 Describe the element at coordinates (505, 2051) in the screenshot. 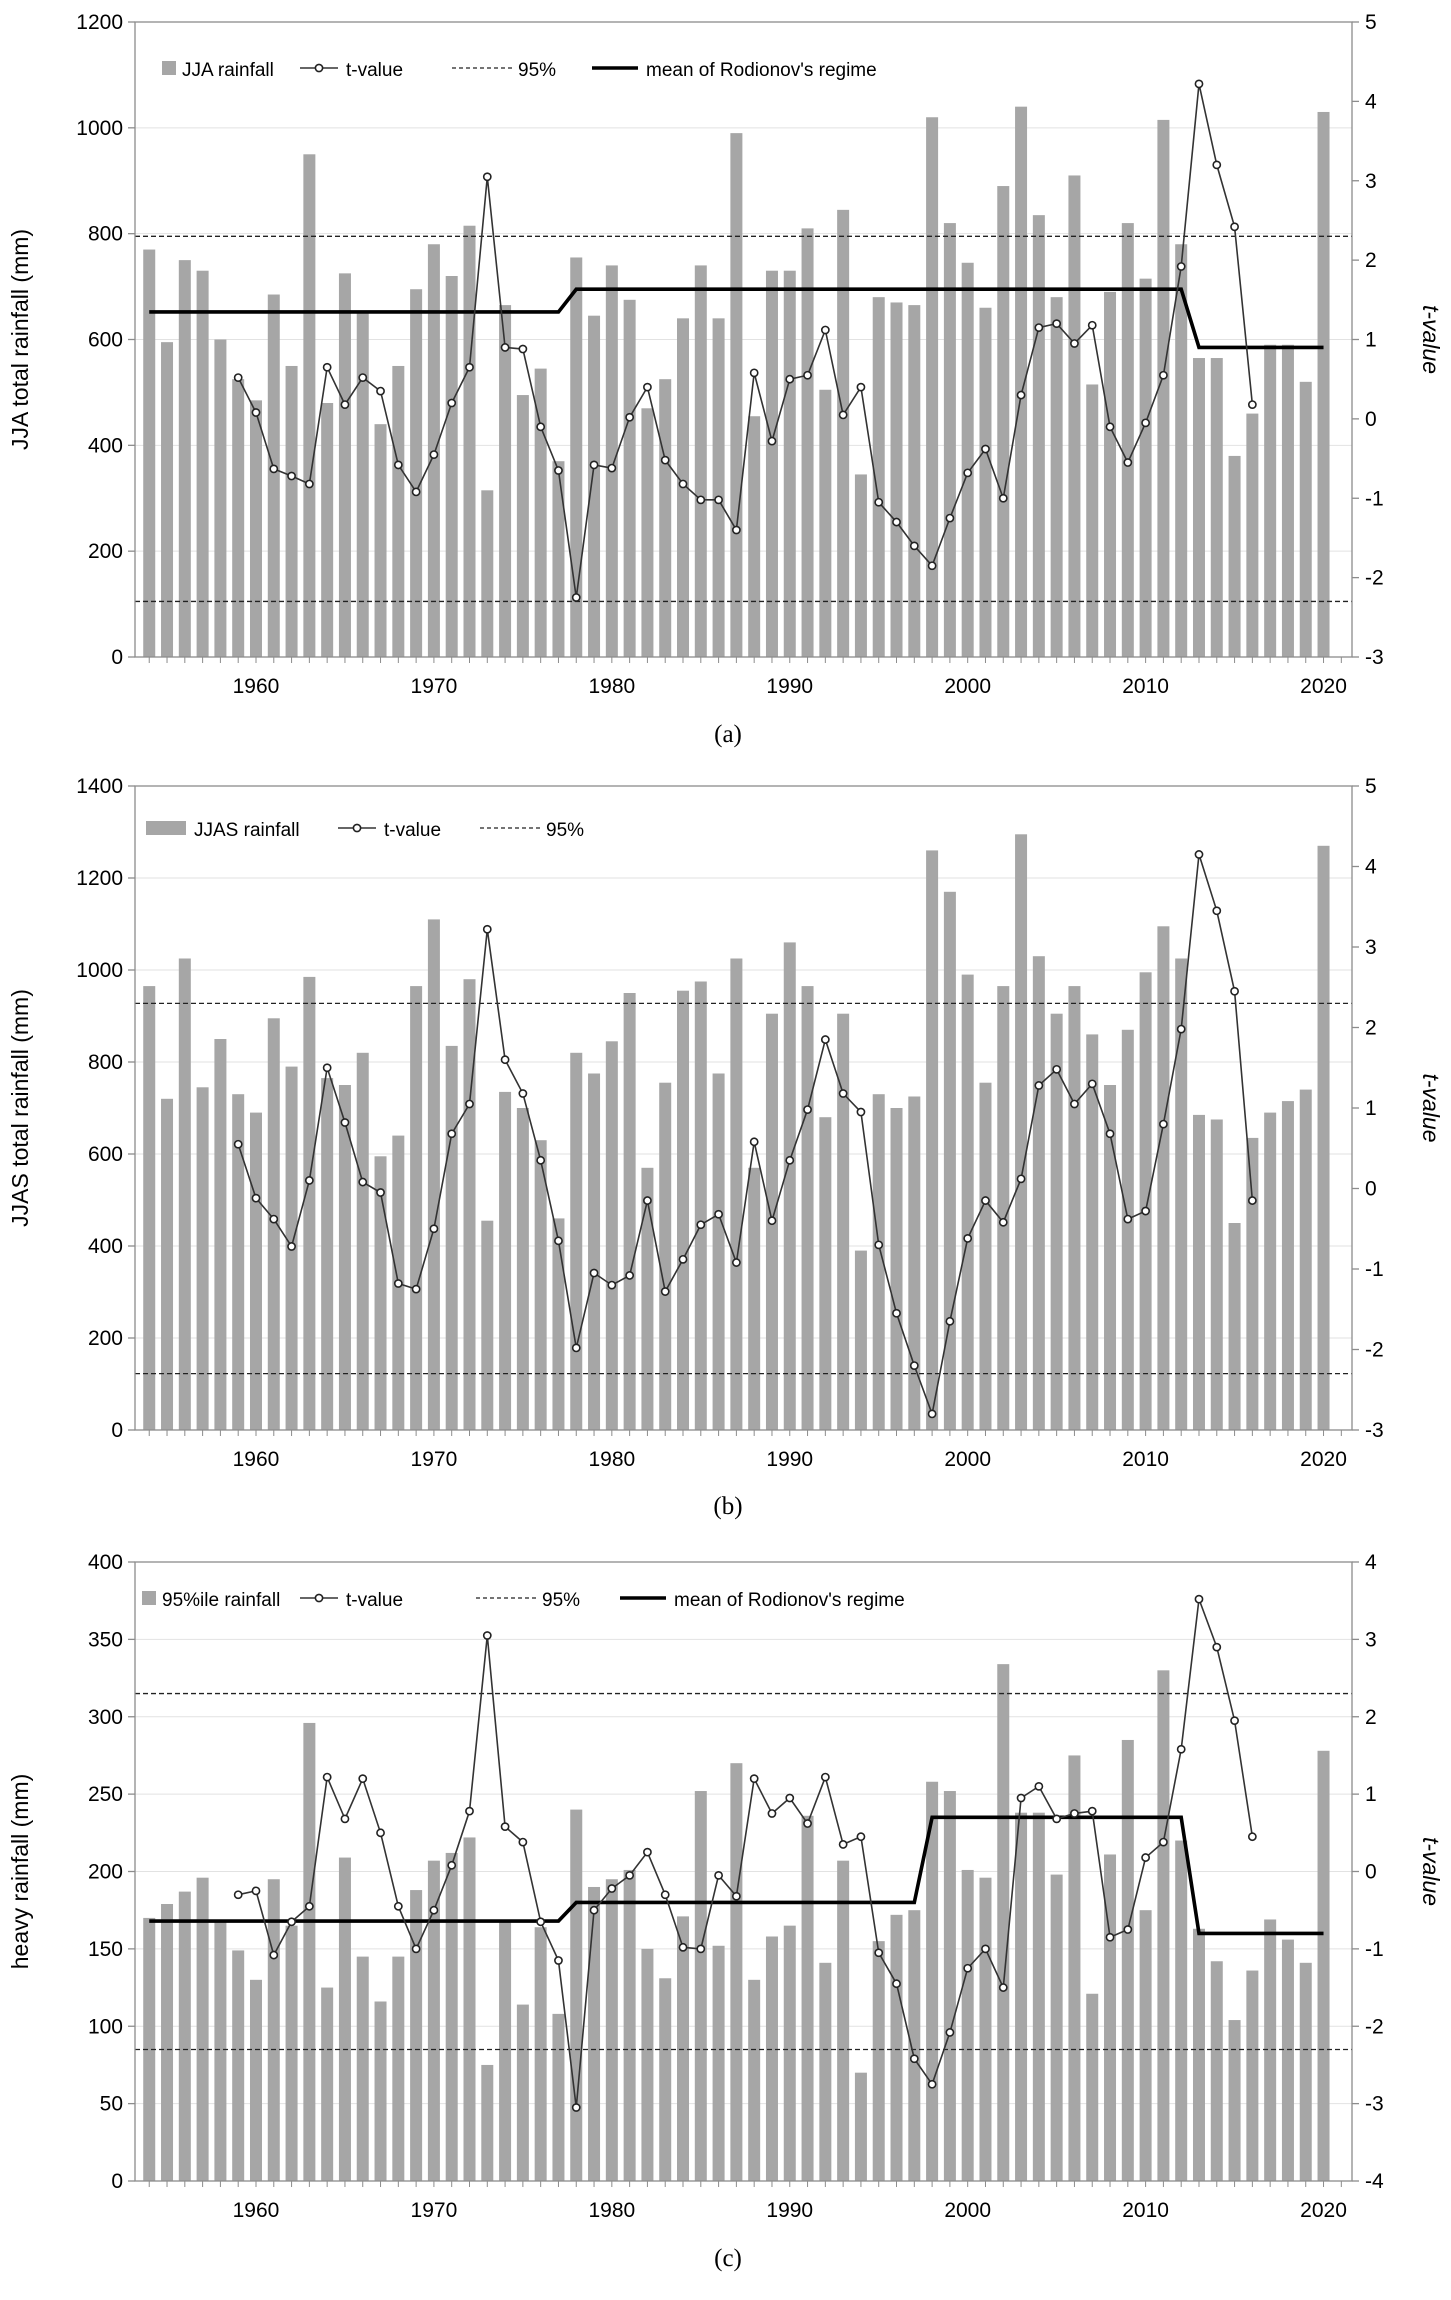

I see `bar-1974` at that location.